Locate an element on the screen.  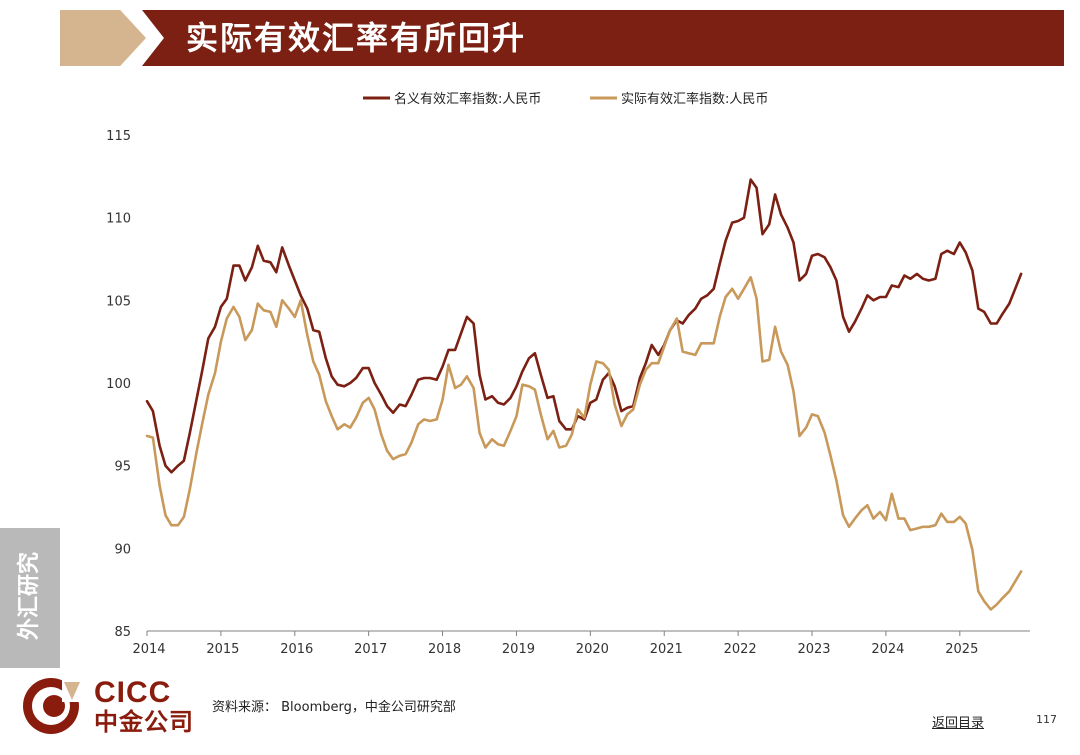
cicc-logo-icon is located at coordinates (54, 705).